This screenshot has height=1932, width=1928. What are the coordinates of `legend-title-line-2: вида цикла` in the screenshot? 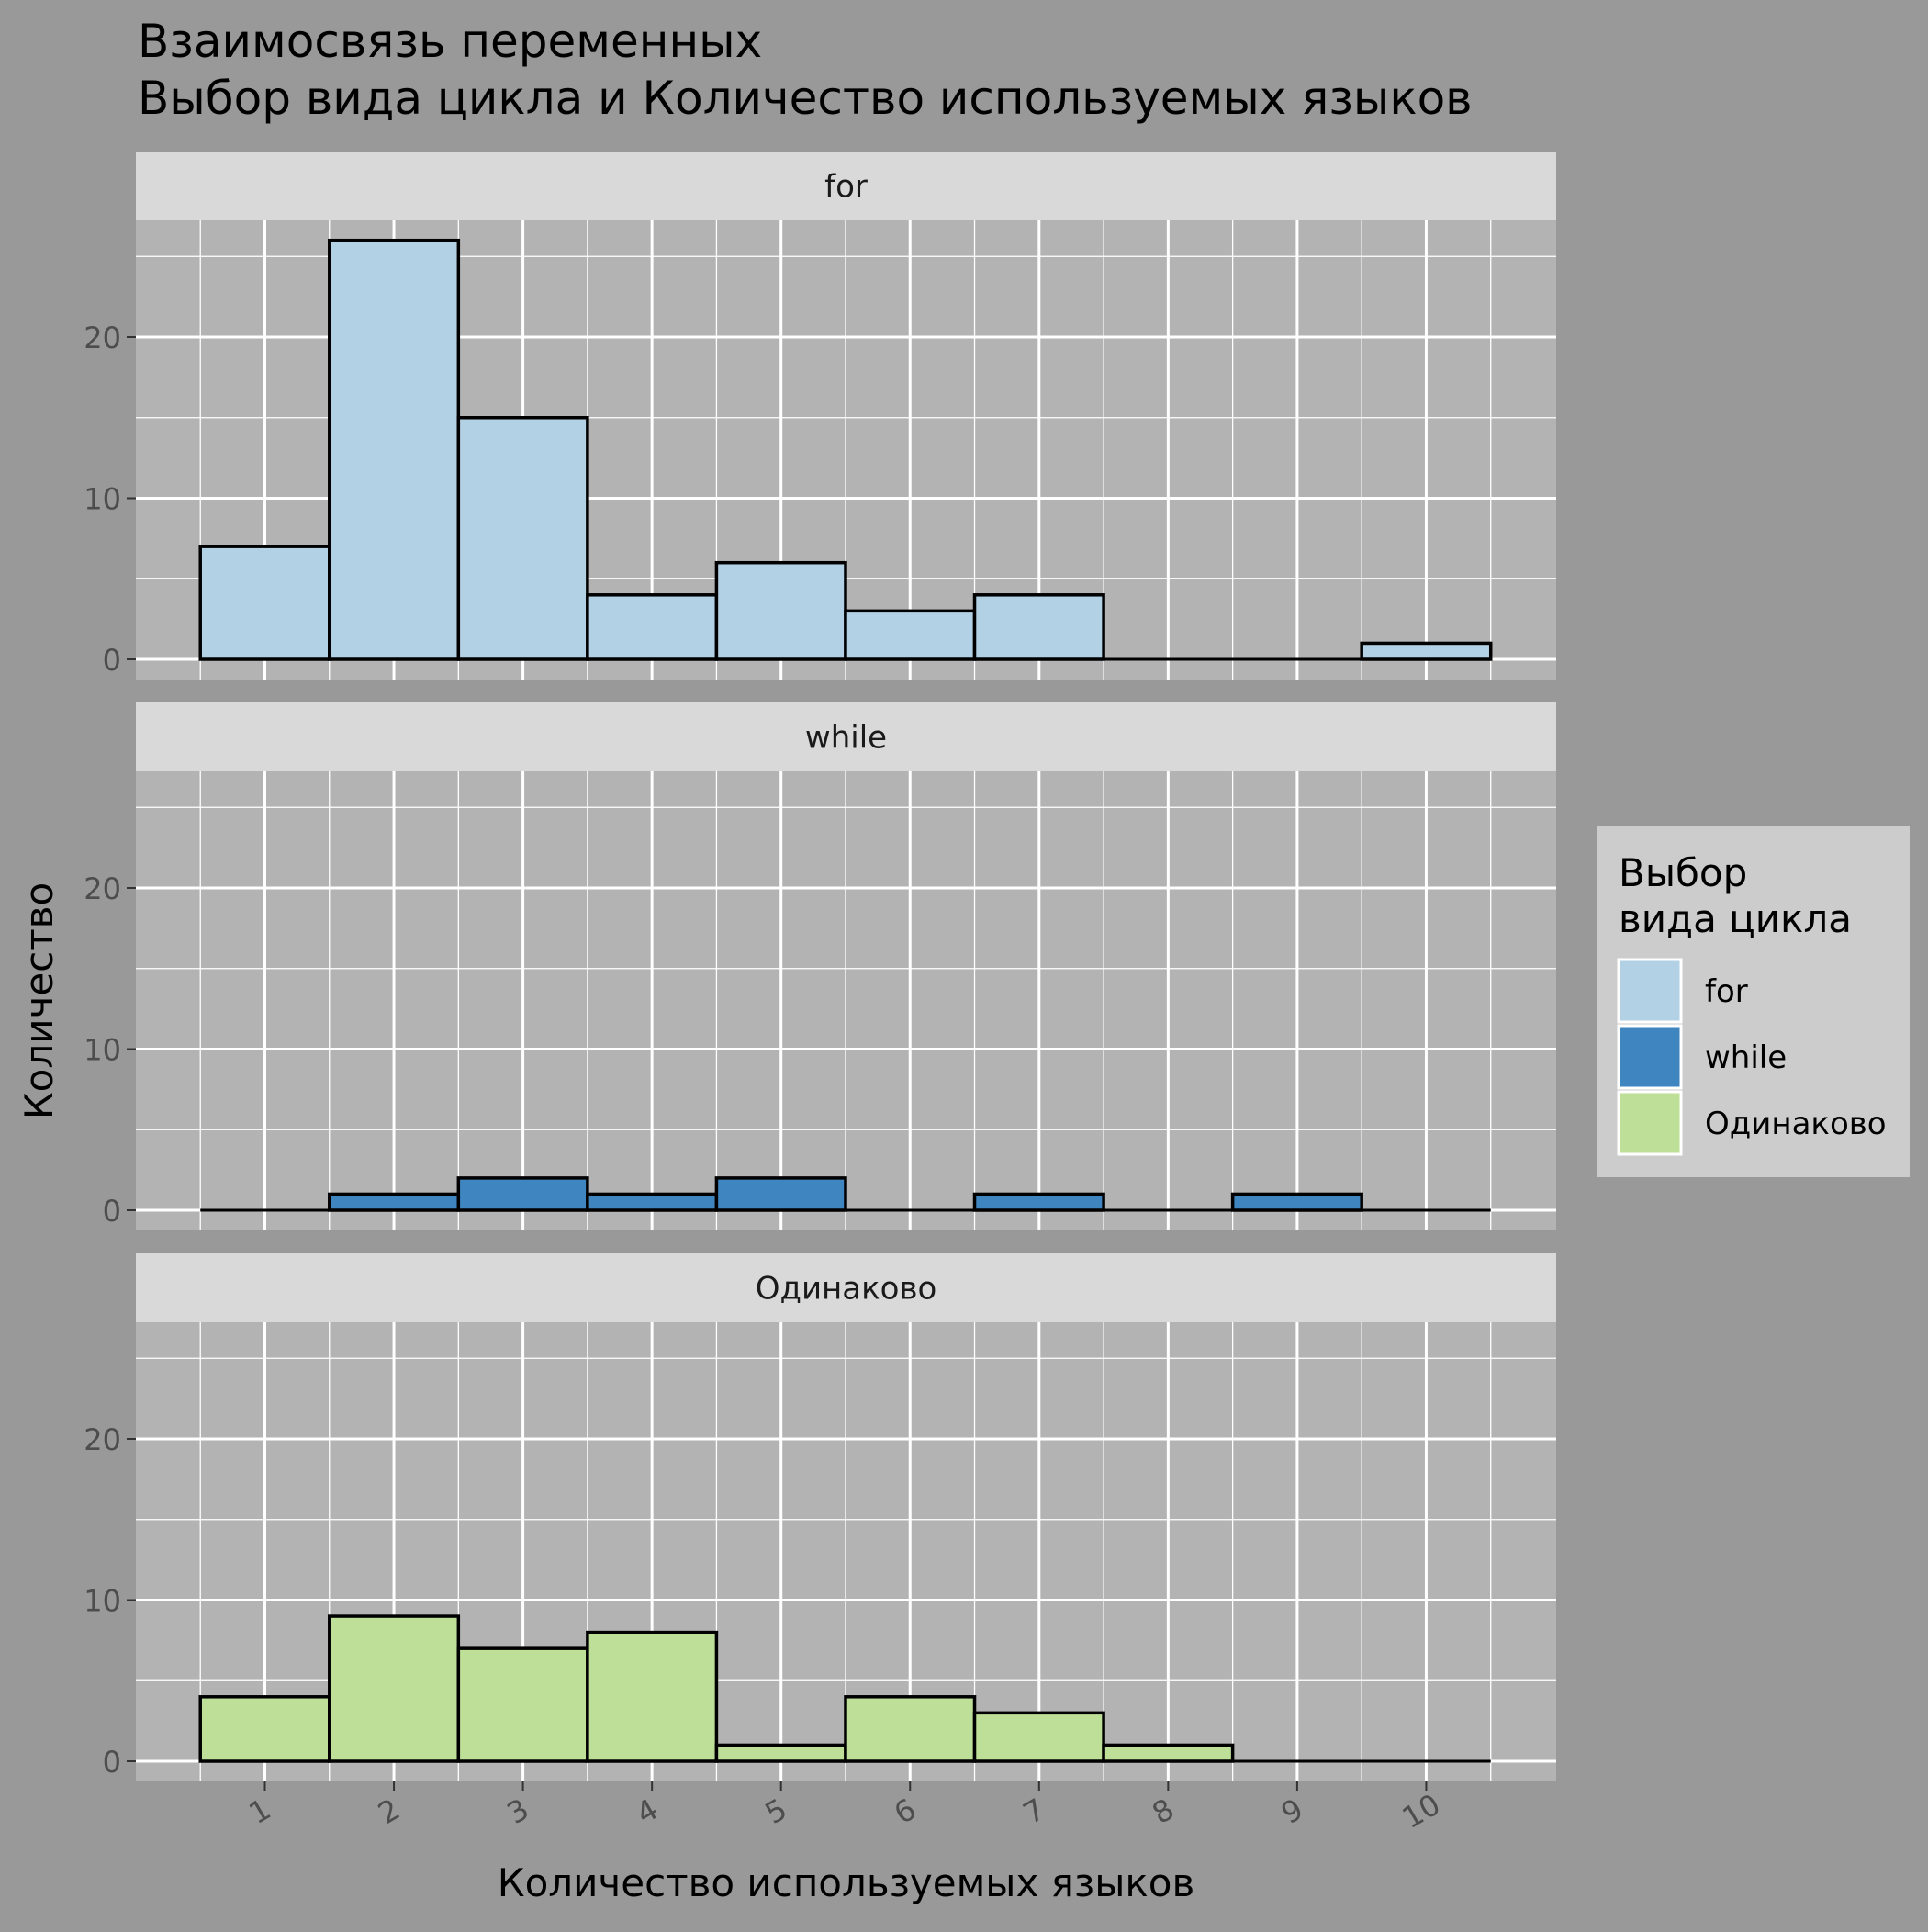 It's located at (1735, 918).